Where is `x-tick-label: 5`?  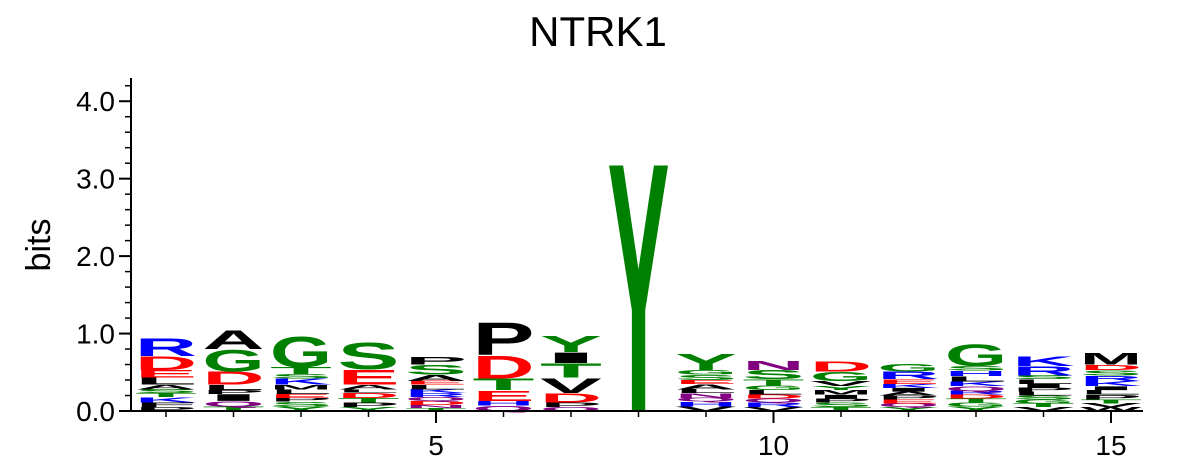 x-tick-label: 5 is located at coordinates (436, 445).